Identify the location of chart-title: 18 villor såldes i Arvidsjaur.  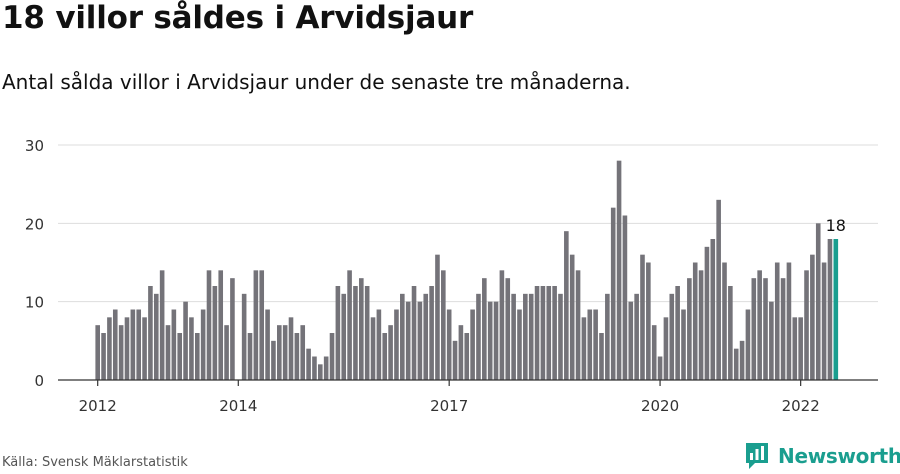
(238, 18).